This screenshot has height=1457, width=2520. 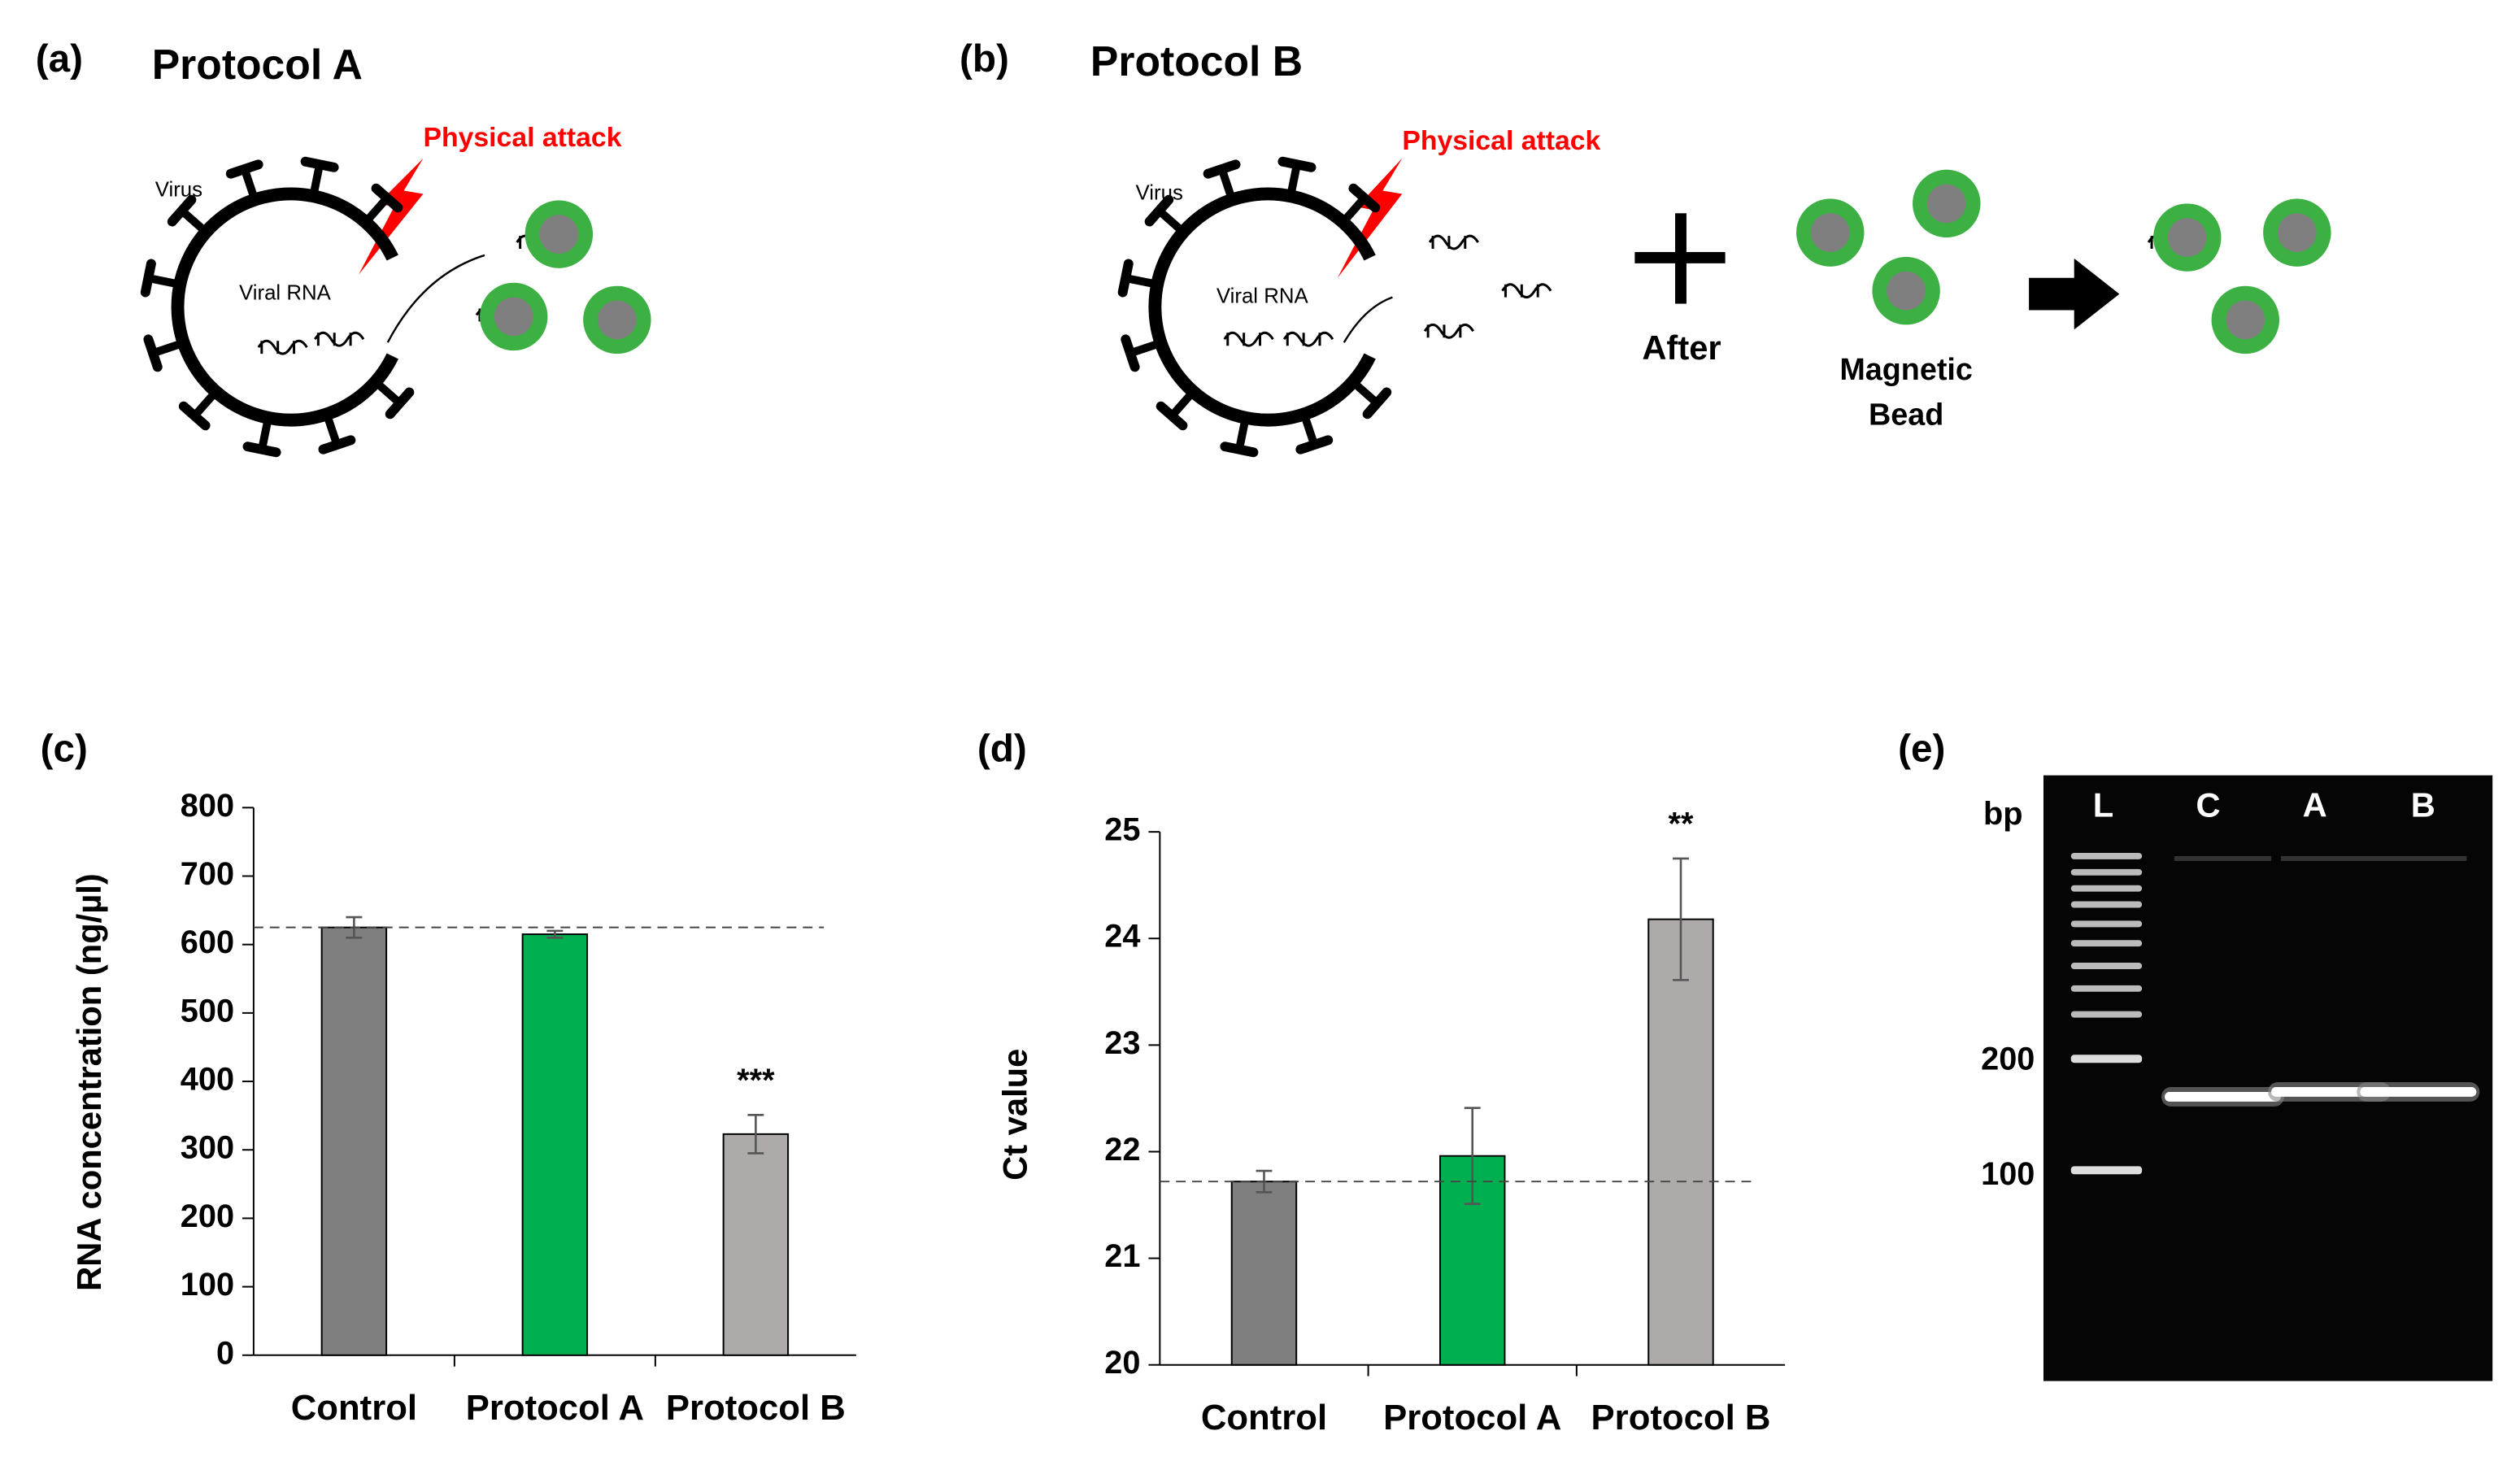 What do you see at coordinates (207, 1080) in the screenshot?
I see `y-tick-label: 400` at bounding box center [207, 1080].